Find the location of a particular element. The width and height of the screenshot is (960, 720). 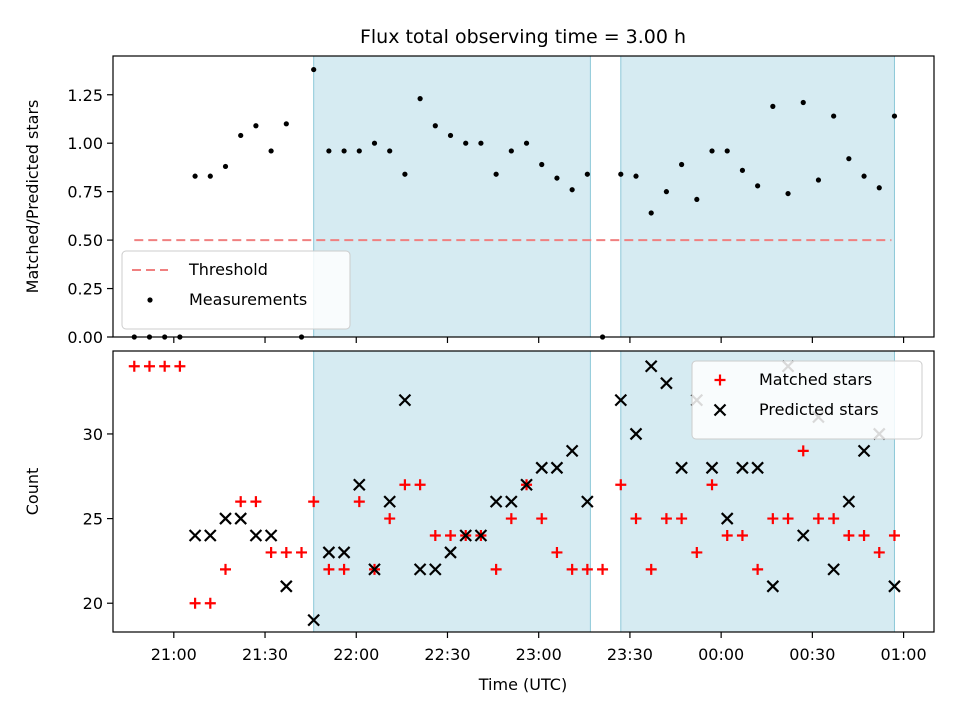

y-tick-label: 1.00 is located at coordinates (85, 143).